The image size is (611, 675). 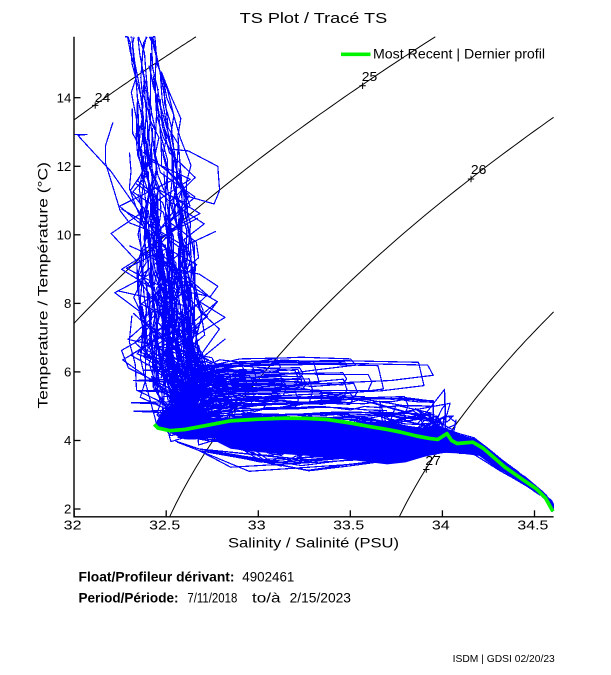 I want to click on svg-text: Most Recent | Dernier profil, so click(x=459, y=53).